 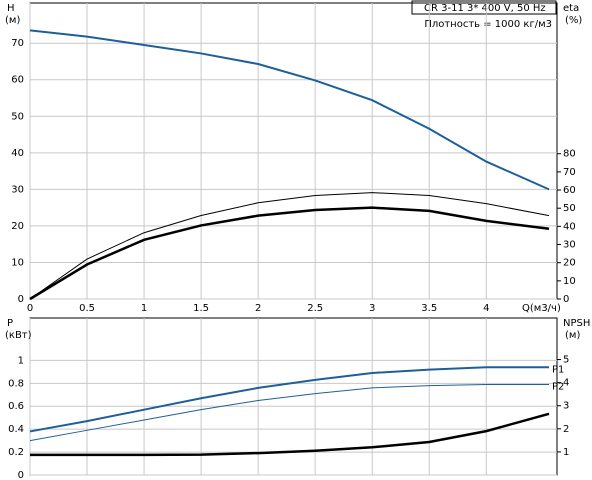 I want to click on y2-tick-label: 40, so click(x=569, y=226).